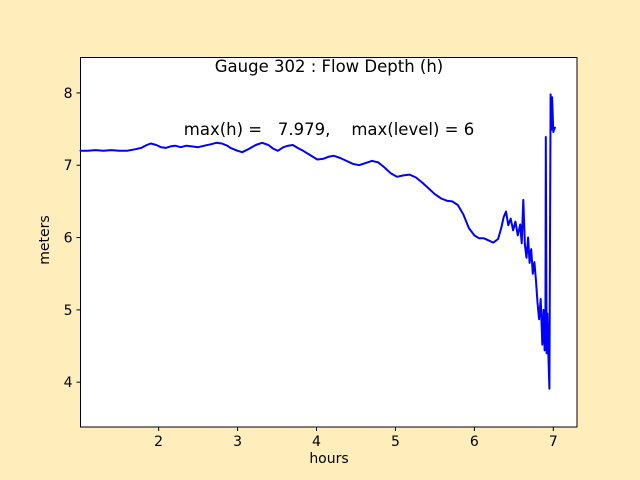 The height and width of the screenshot is (480, 640). What do you see at coordinates (553, 442) in the screenshot?
I see `x-tick-label: 7` at bounding box center [553, 442].